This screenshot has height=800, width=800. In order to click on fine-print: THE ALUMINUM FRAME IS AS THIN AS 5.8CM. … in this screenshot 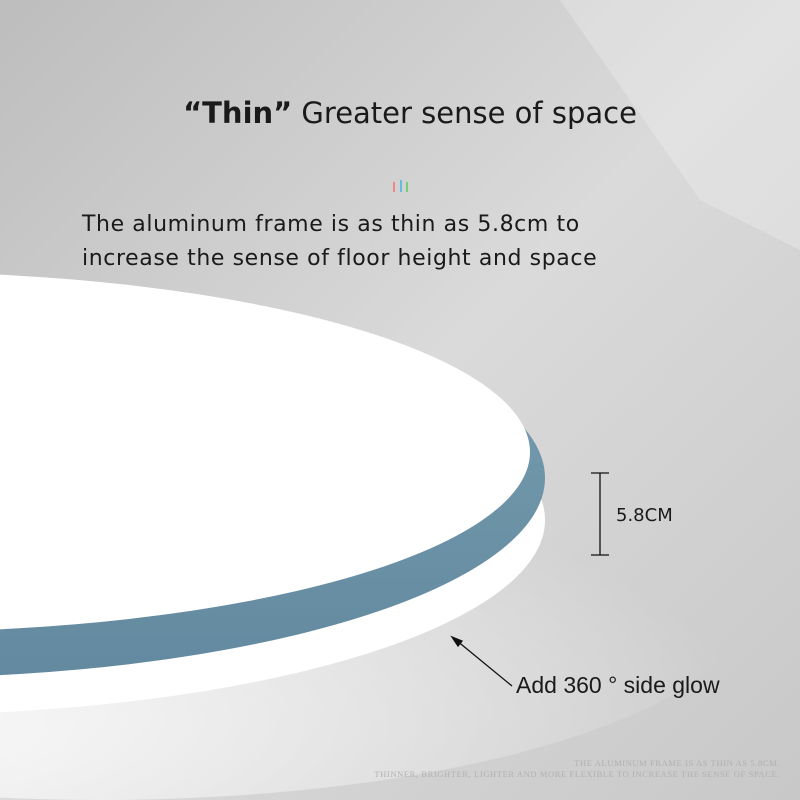, I will do `click(577, 769)`.